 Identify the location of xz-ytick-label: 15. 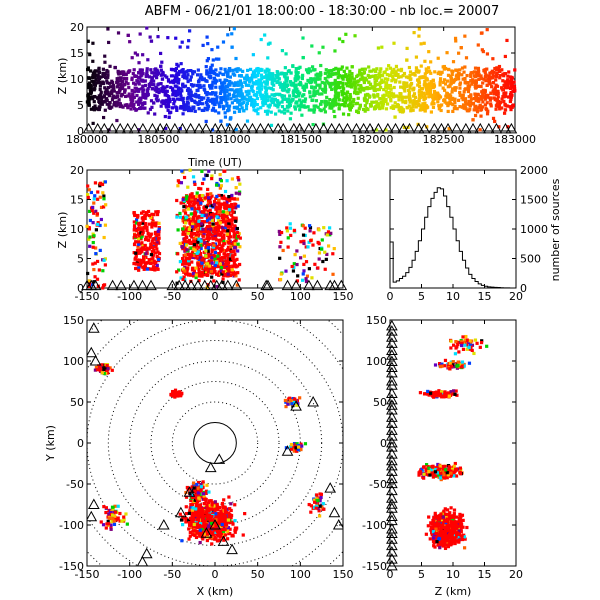
(77, 200).